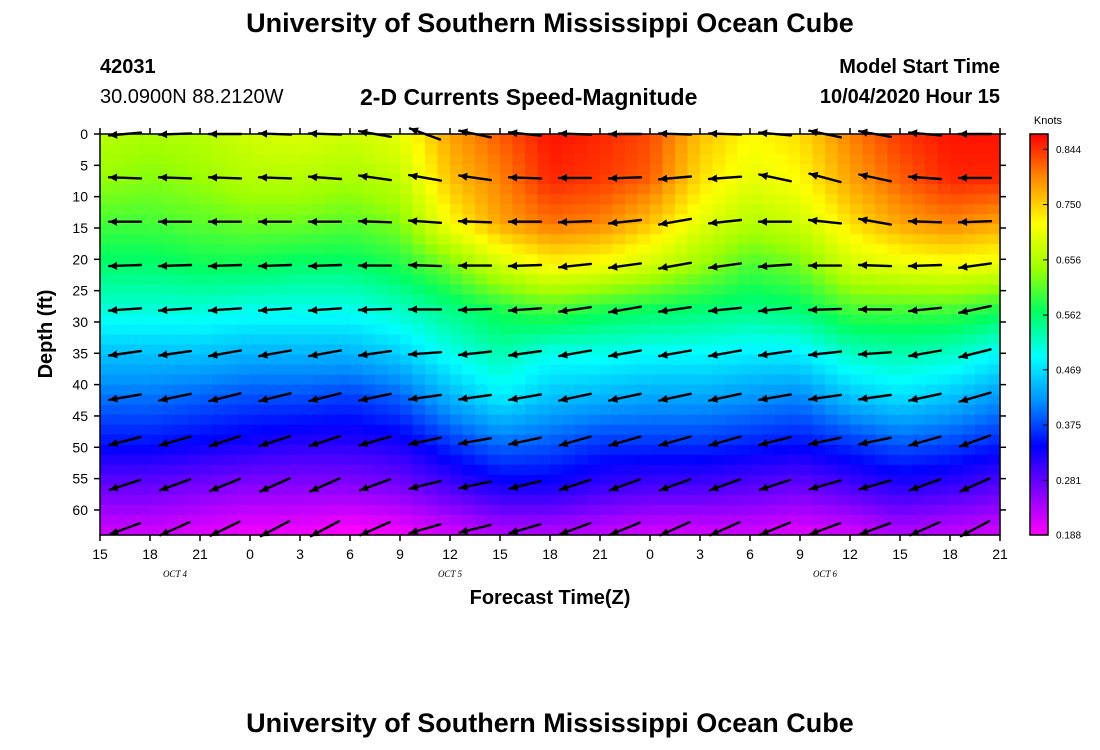  I want to click on x-tick-label: 12, so click(850, 554).